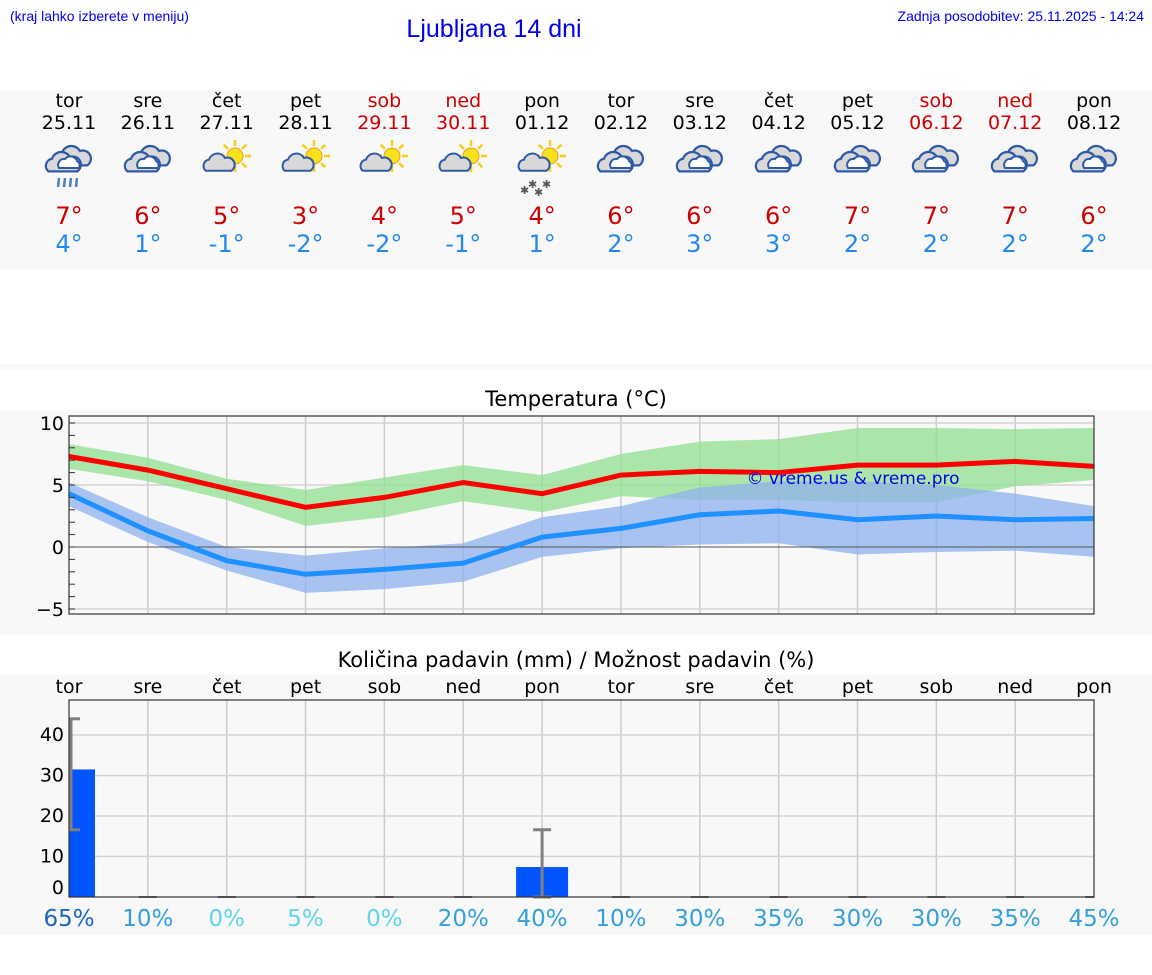 The image size is (1152, 975). Describe the element at coordinates (1015, 687) in the screenshot. I see `category-label: ned` at that location.